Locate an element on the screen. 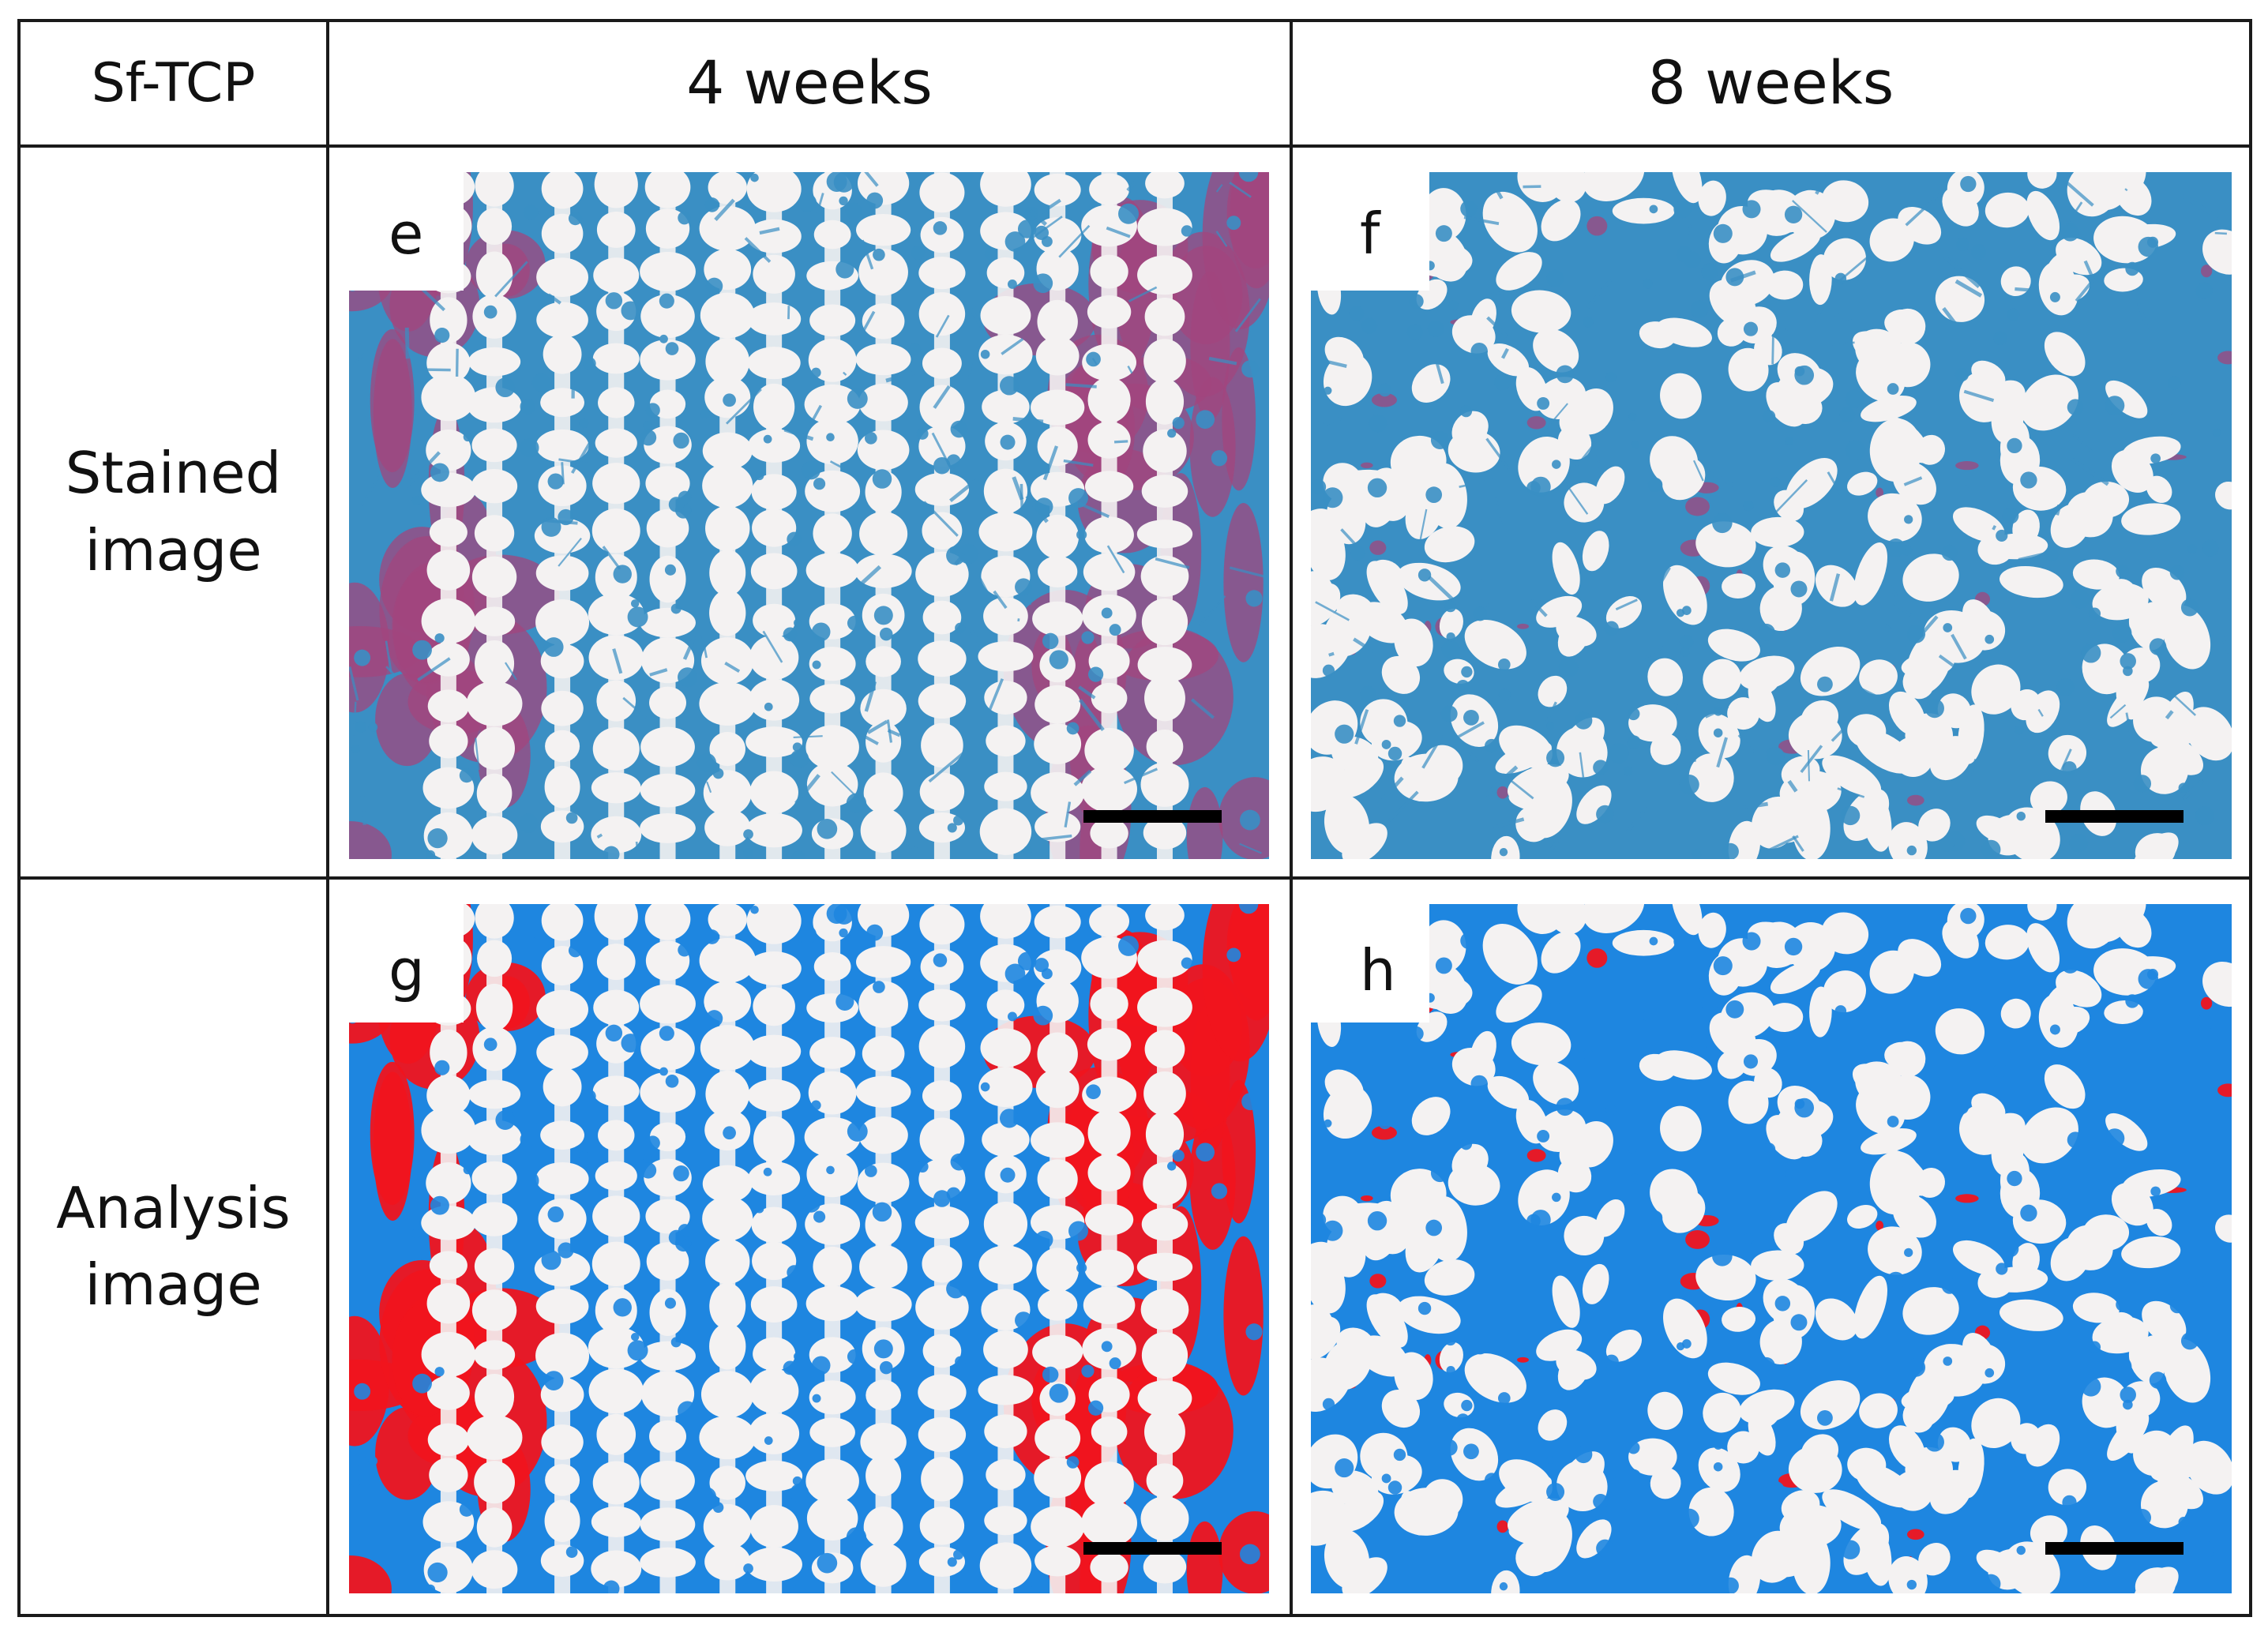 Image resolution: width=2268 pixels, height=1636 pixels. table-rule-col2 is located at coordinates (1291, 818).